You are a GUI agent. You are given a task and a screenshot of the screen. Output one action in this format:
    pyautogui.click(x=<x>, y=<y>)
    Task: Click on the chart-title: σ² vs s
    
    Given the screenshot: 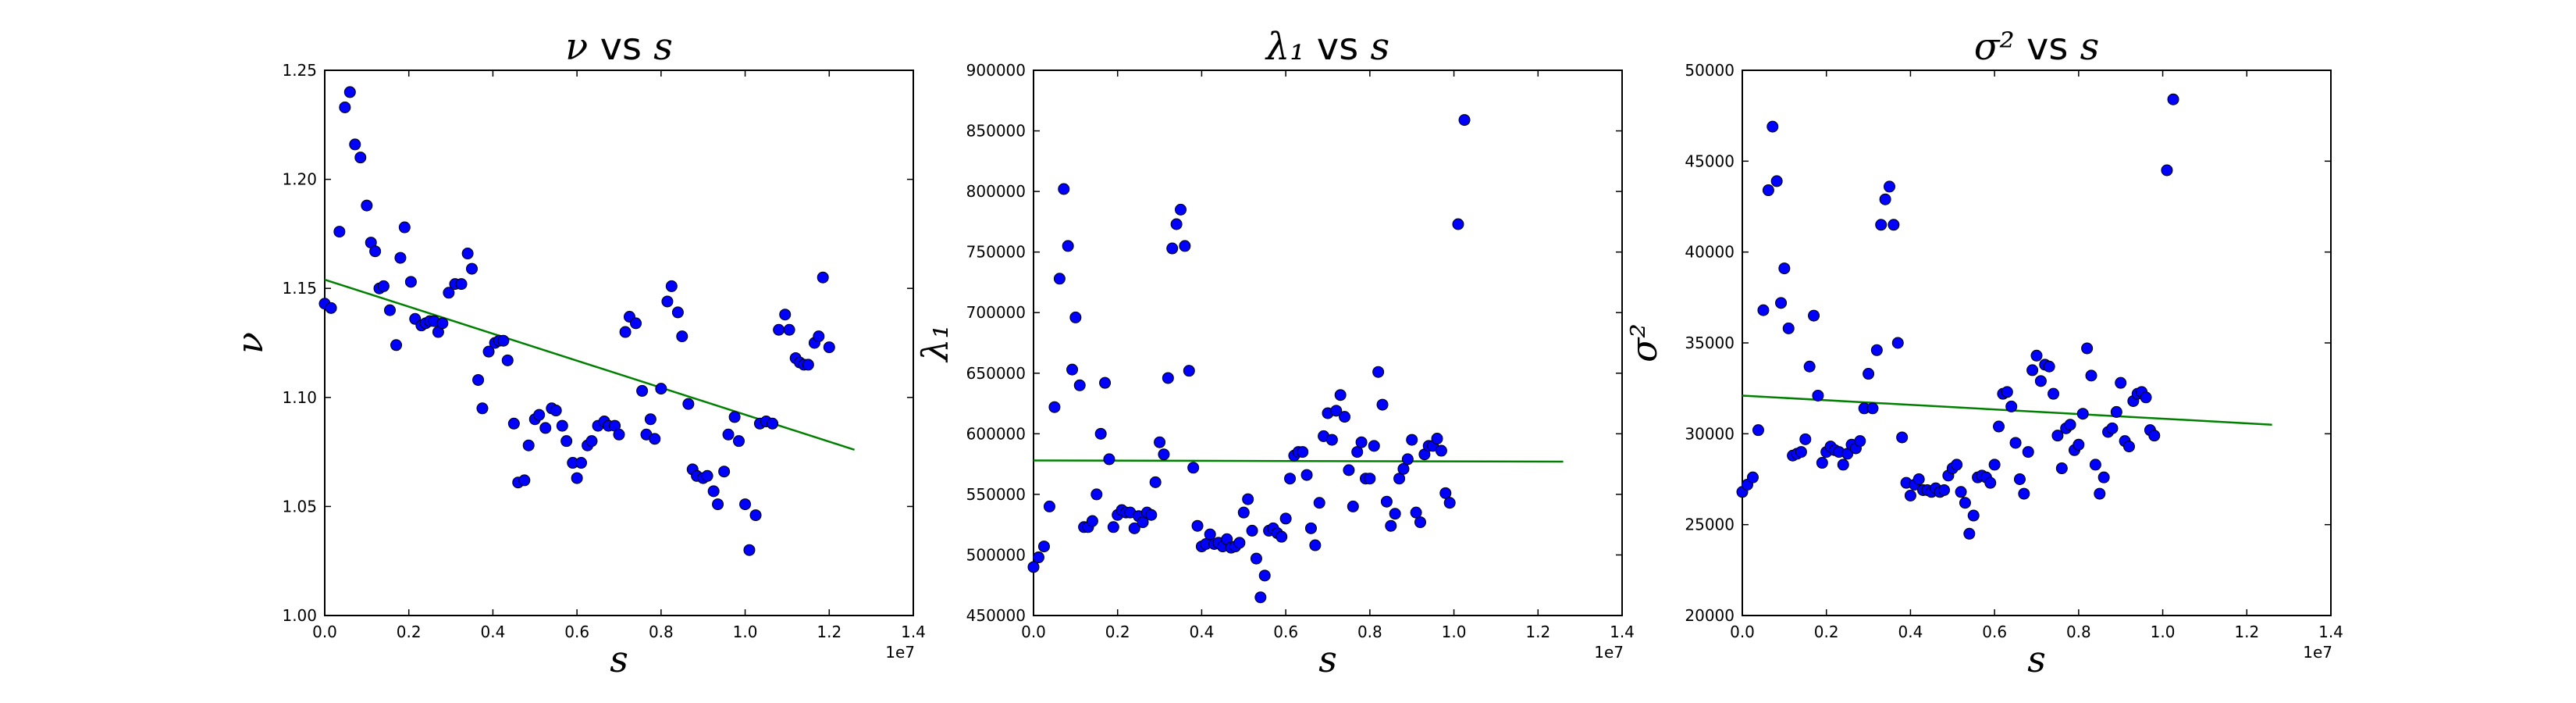 What is the action you would take?
    pyautogui.click(x=2037, y=47)
    